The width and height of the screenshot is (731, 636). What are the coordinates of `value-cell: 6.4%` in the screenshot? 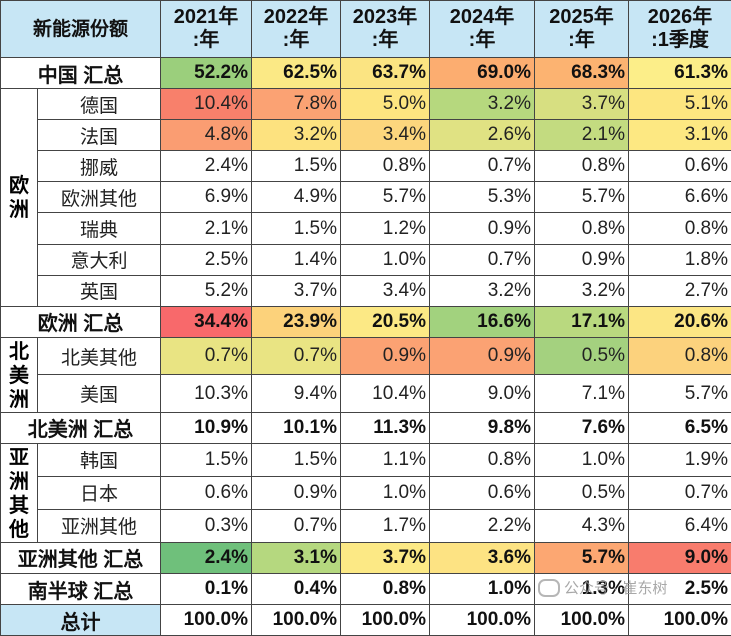 It's located at (680, 525).